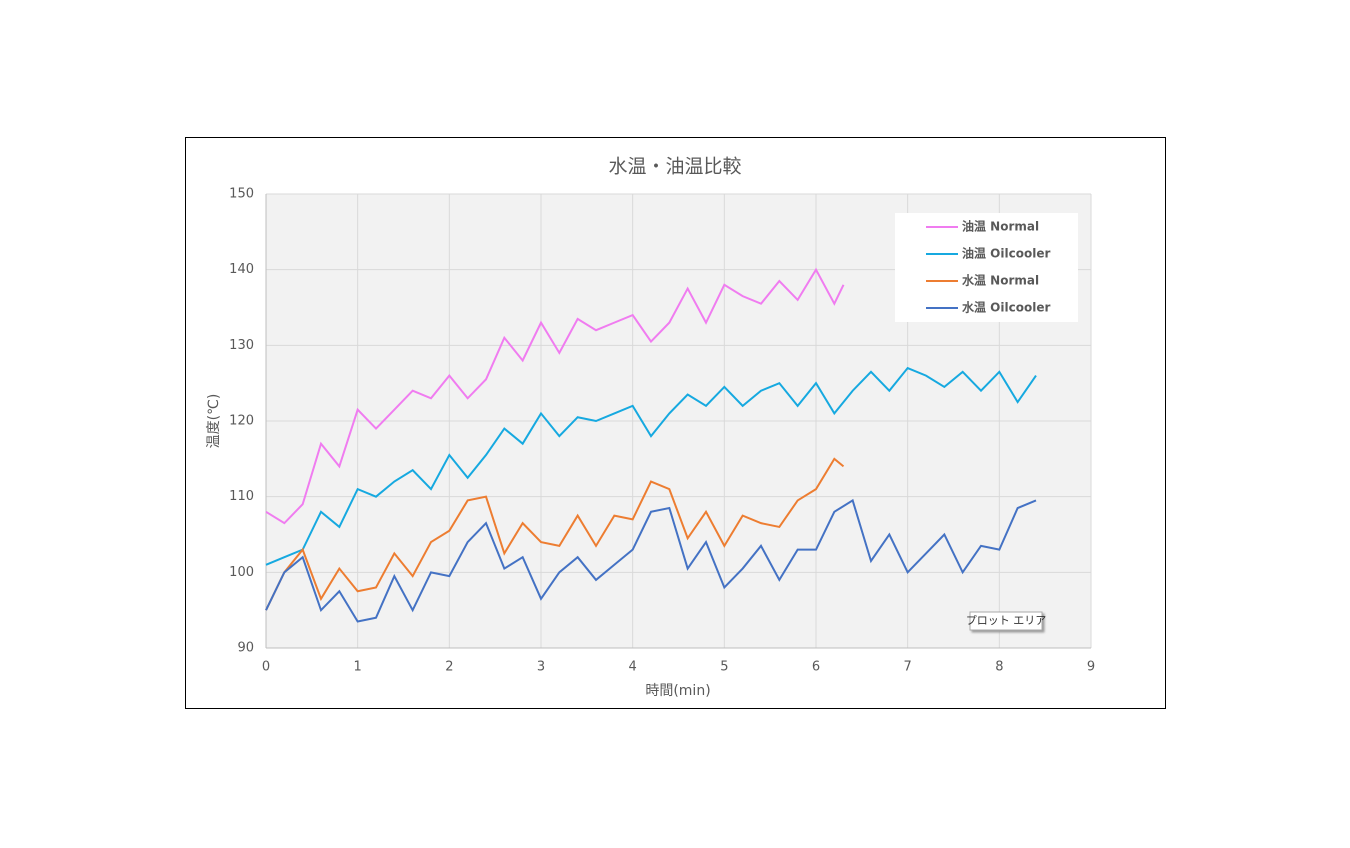 The height and width of the screenshot is (848, 1350). Describe the element at coordinates (449, 667) in the screenshot. I see `x-tick-label: 2` at that location.